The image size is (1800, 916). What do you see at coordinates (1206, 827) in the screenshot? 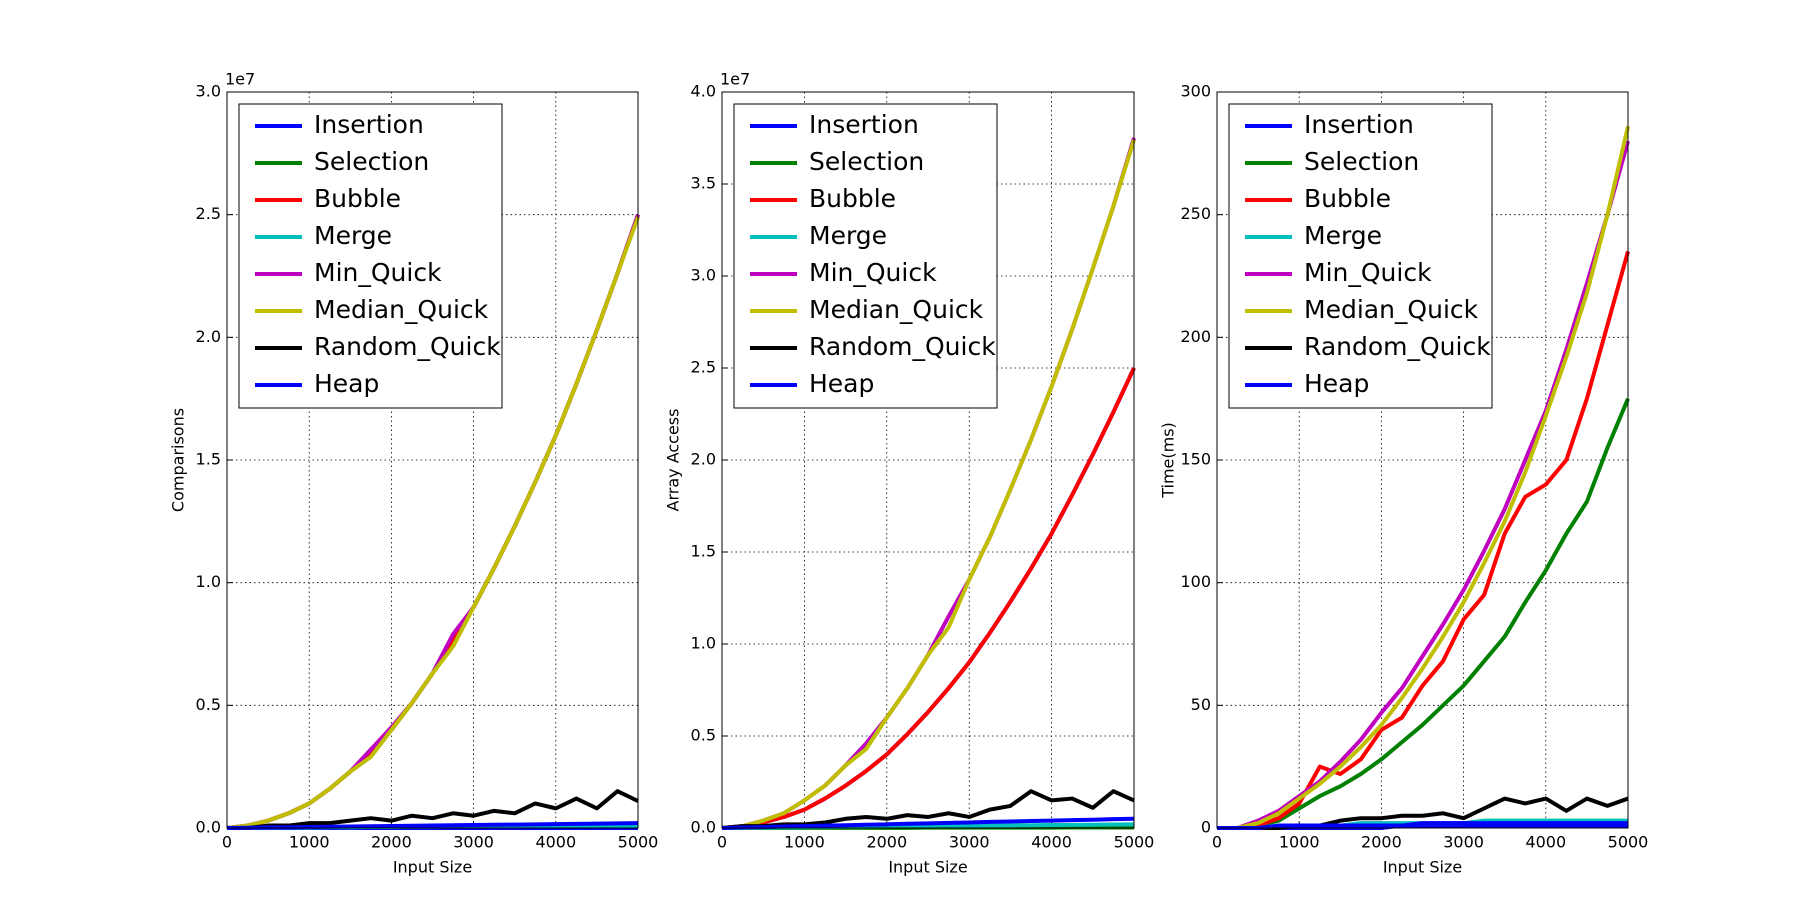
I see `y-tick-label: 0` at bounding box center [1206, 827].